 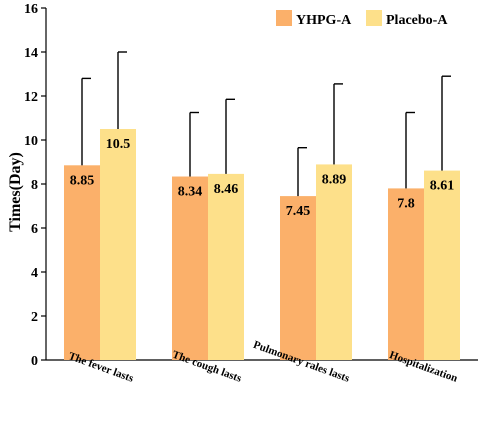 I want to click on y-tick-label: 2, so click(x=34, y=317).